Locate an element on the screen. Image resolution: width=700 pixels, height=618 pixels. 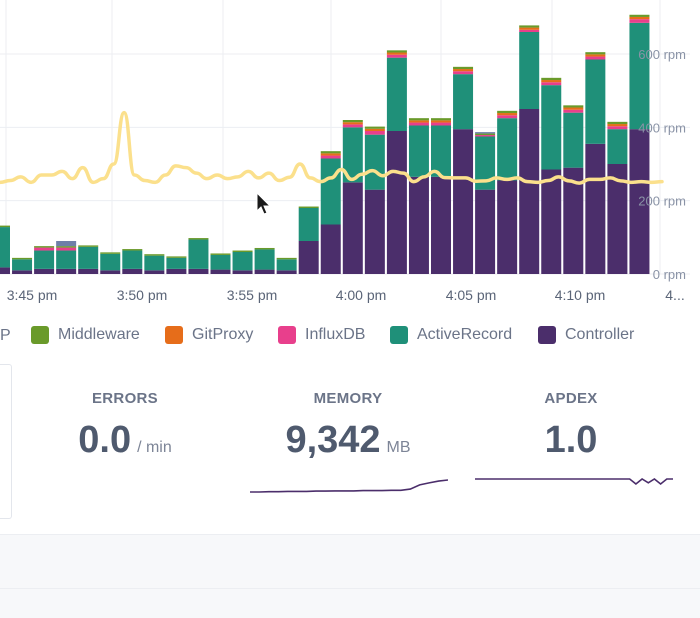
influxdb-swatch is located at coordinates (287, 335).